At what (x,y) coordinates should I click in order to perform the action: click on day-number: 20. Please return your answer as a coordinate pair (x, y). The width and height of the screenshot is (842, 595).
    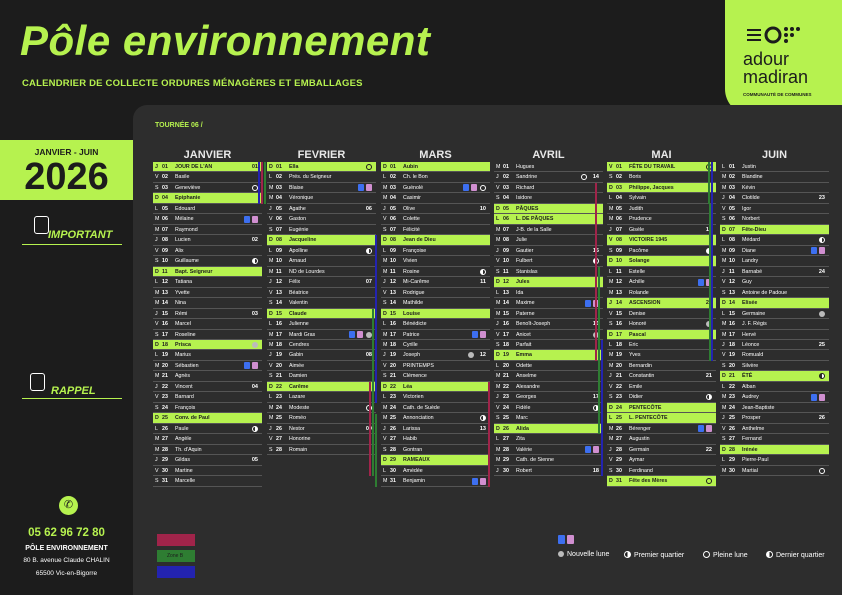
    Looking at the image, I should click on (165, 365).